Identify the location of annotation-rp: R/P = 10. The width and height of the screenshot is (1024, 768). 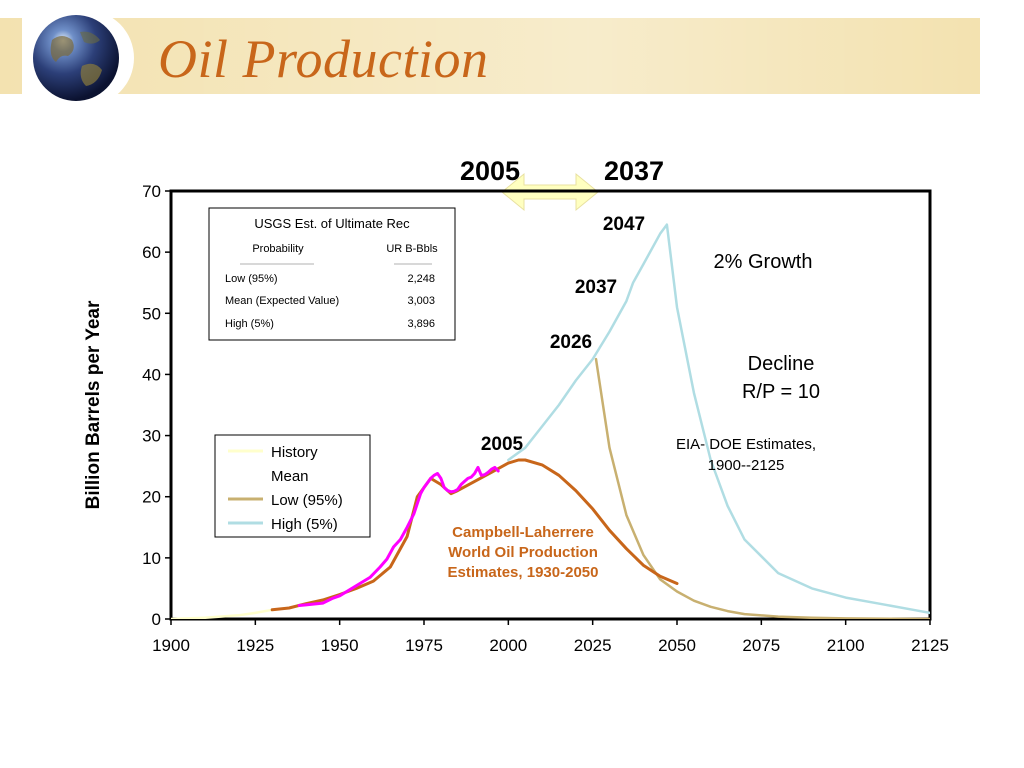
(781, 392).